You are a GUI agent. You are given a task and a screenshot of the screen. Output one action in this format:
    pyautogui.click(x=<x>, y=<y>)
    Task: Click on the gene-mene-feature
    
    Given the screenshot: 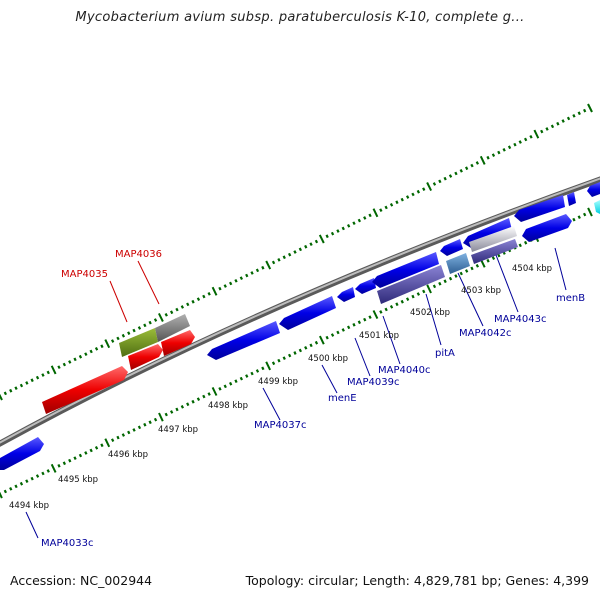 What is the action you would take?
    pyautogui.click(x=346, y=294)
    